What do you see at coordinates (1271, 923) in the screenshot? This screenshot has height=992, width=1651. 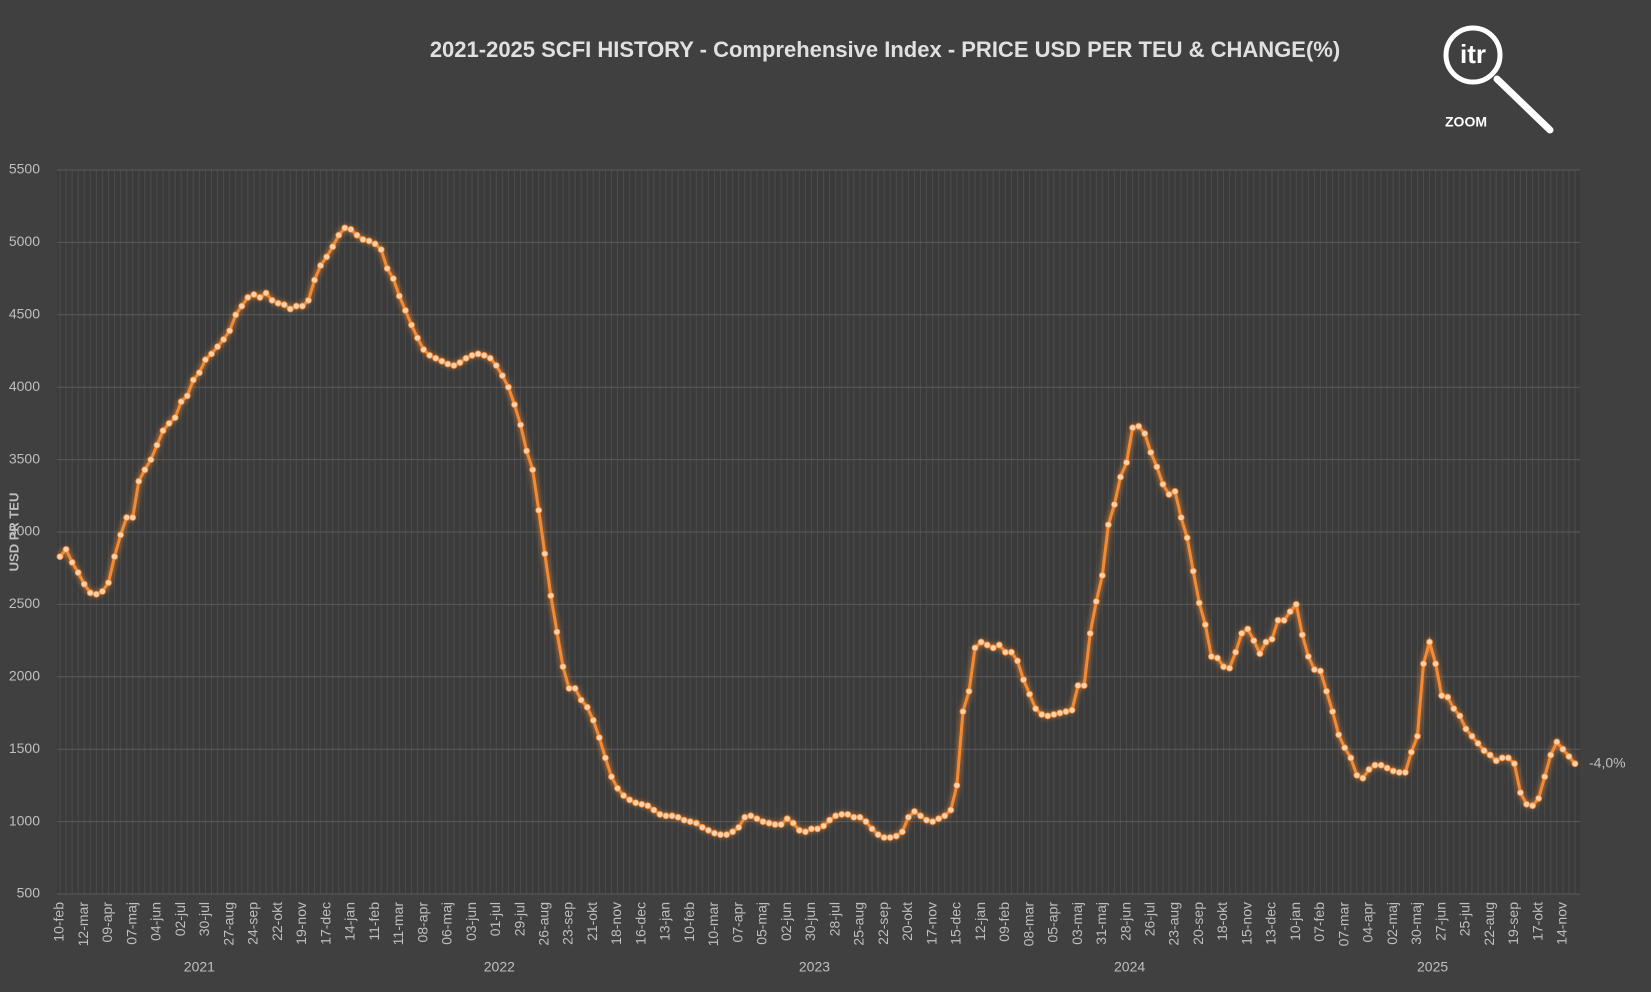 I see `x-tick-label: 13-dec` at bounding box center [1271, 923].